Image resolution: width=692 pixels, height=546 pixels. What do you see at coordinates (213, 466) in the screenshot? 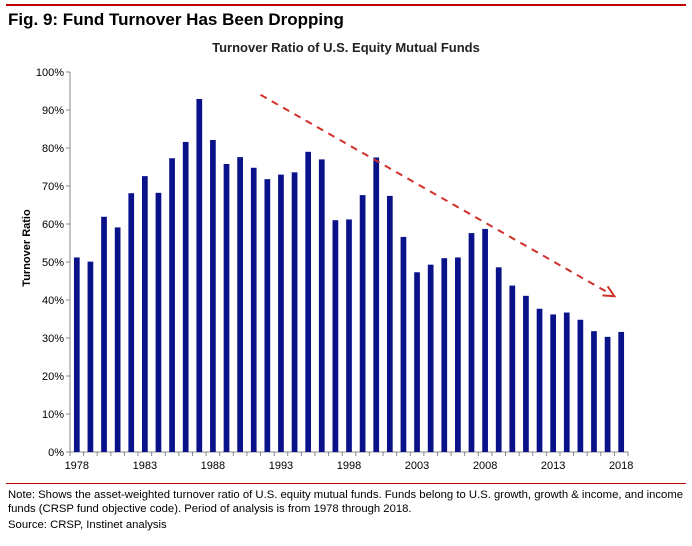
I see `x-tick-label: 1988` at bounding box center [213, 466].